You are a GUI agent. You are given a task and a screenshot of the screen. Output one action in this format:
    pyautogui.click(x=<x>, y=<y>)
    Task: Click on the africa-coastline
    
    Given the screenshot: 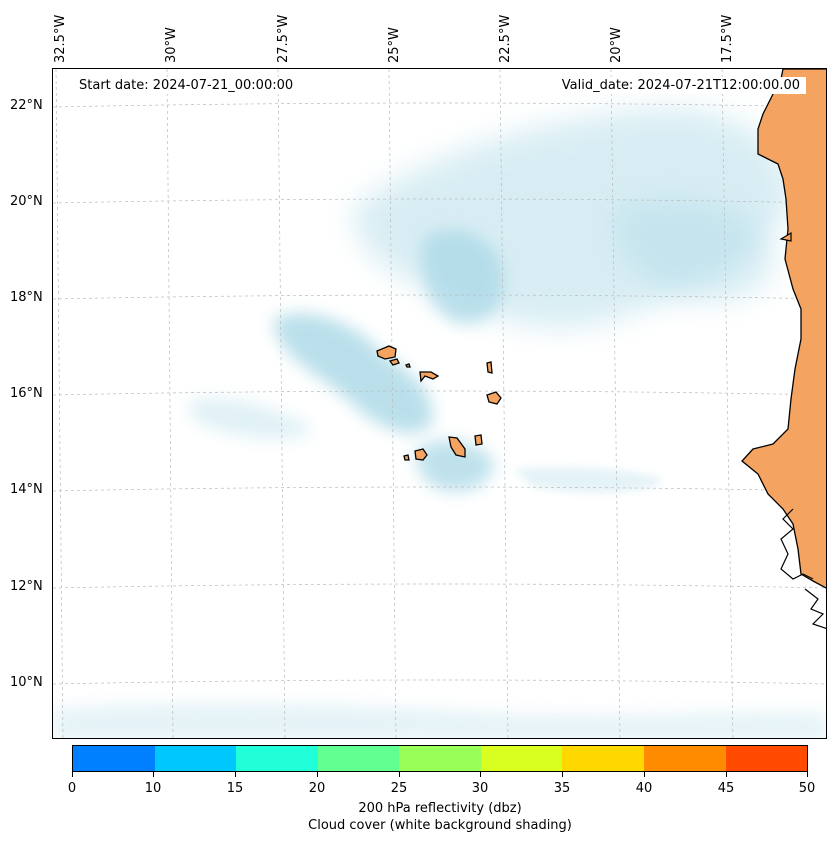 What is the action you would take?
    pyautogui.click(x=783, y=349)
    